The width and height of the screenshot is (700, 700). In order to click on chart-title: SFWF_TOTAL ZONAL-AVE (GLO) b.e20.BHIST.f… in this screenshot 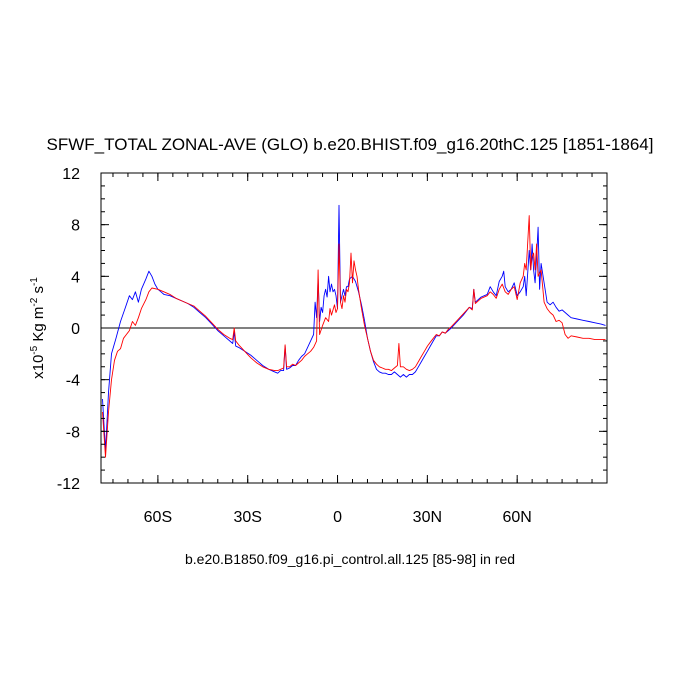, I will do `click(350, 144)`.